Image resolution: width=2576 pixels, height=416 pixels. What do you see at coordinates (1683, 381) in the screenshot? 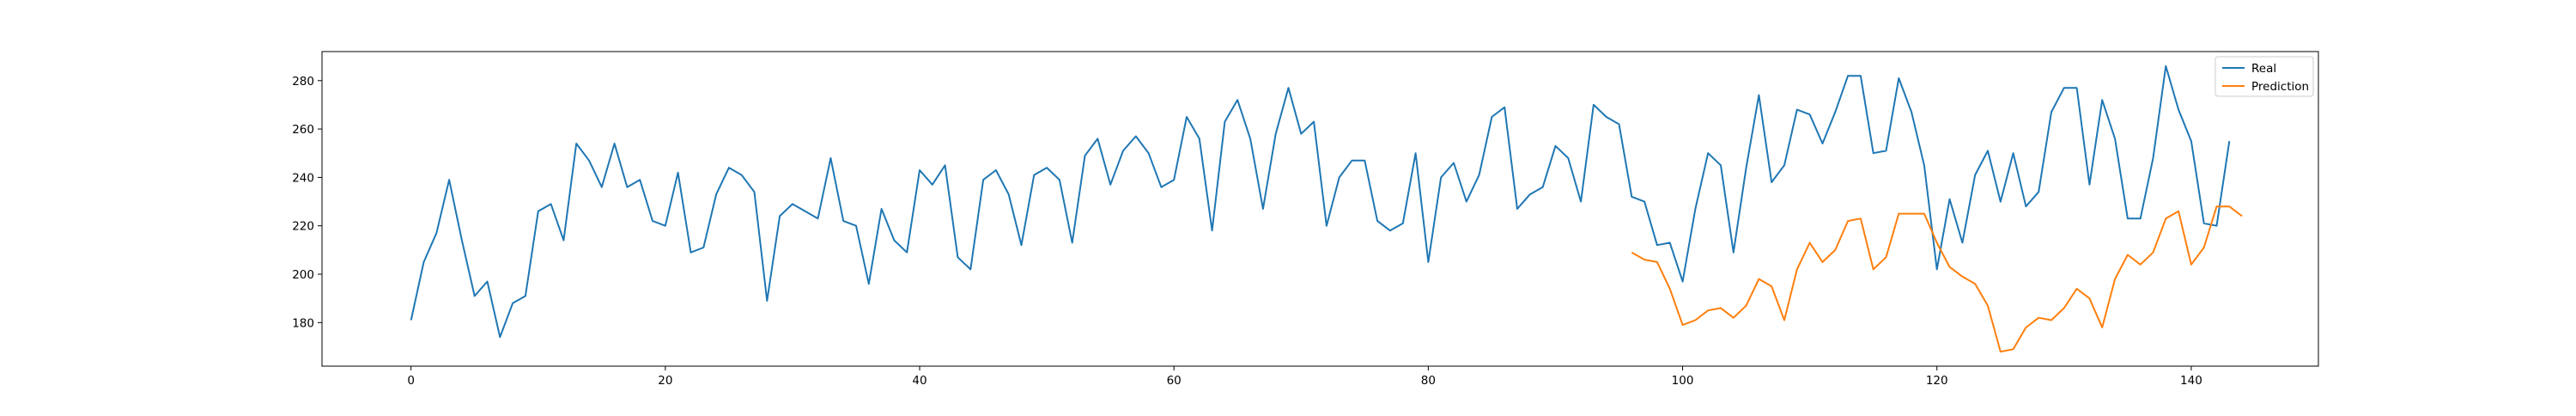
I see `x-tick-label: 100` at bounding box center [1683, 381].